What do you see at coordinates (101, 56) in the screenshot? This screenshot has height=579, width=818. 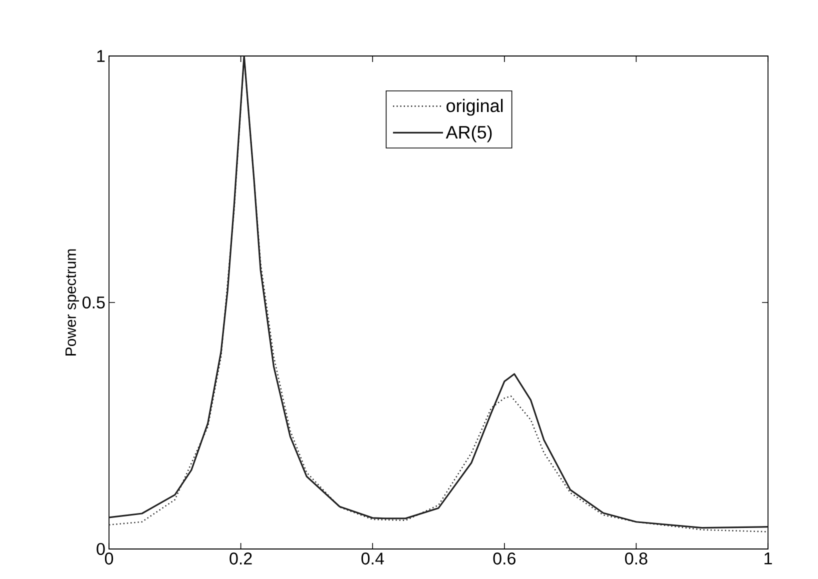 I see `y-tick-label: 1` at bounding box center [101, 56].